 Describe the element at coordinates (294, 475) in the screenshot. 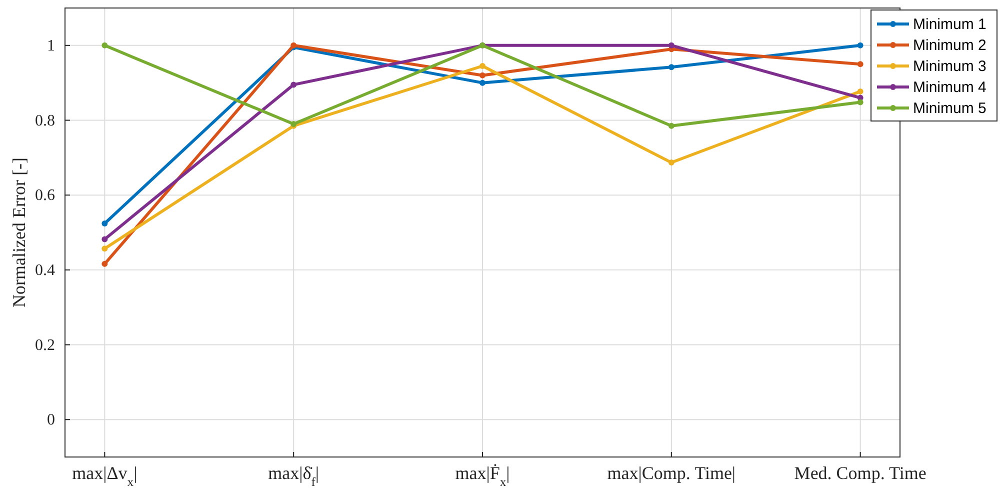

I see `x-tick-label: max|δ̇$_{f}$|` at that location.